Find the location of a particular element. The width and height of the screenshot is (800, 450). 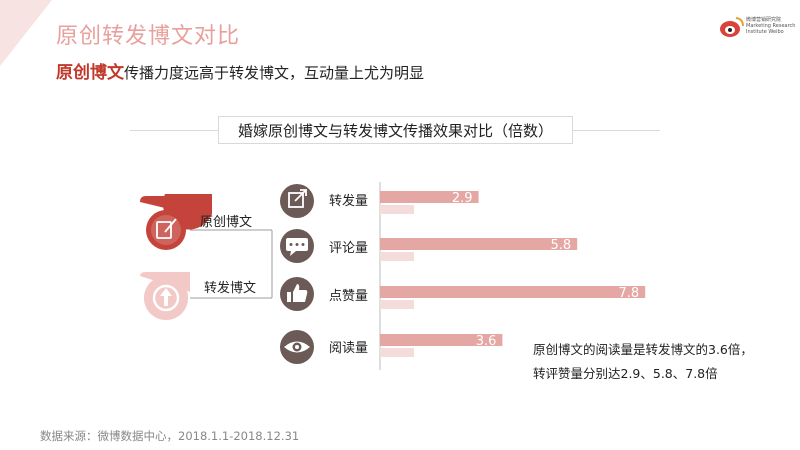

corner-decoration is located at coordinates (26, 33).